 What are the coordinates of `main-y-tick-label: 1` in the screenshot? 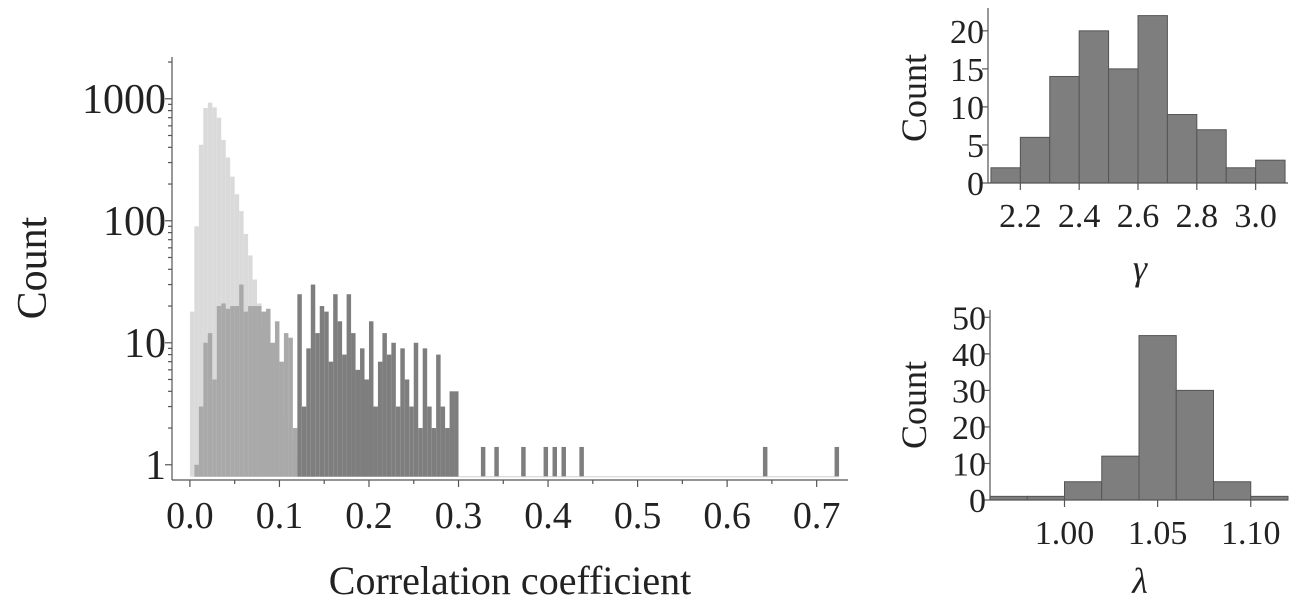 It's located at (155, 466).